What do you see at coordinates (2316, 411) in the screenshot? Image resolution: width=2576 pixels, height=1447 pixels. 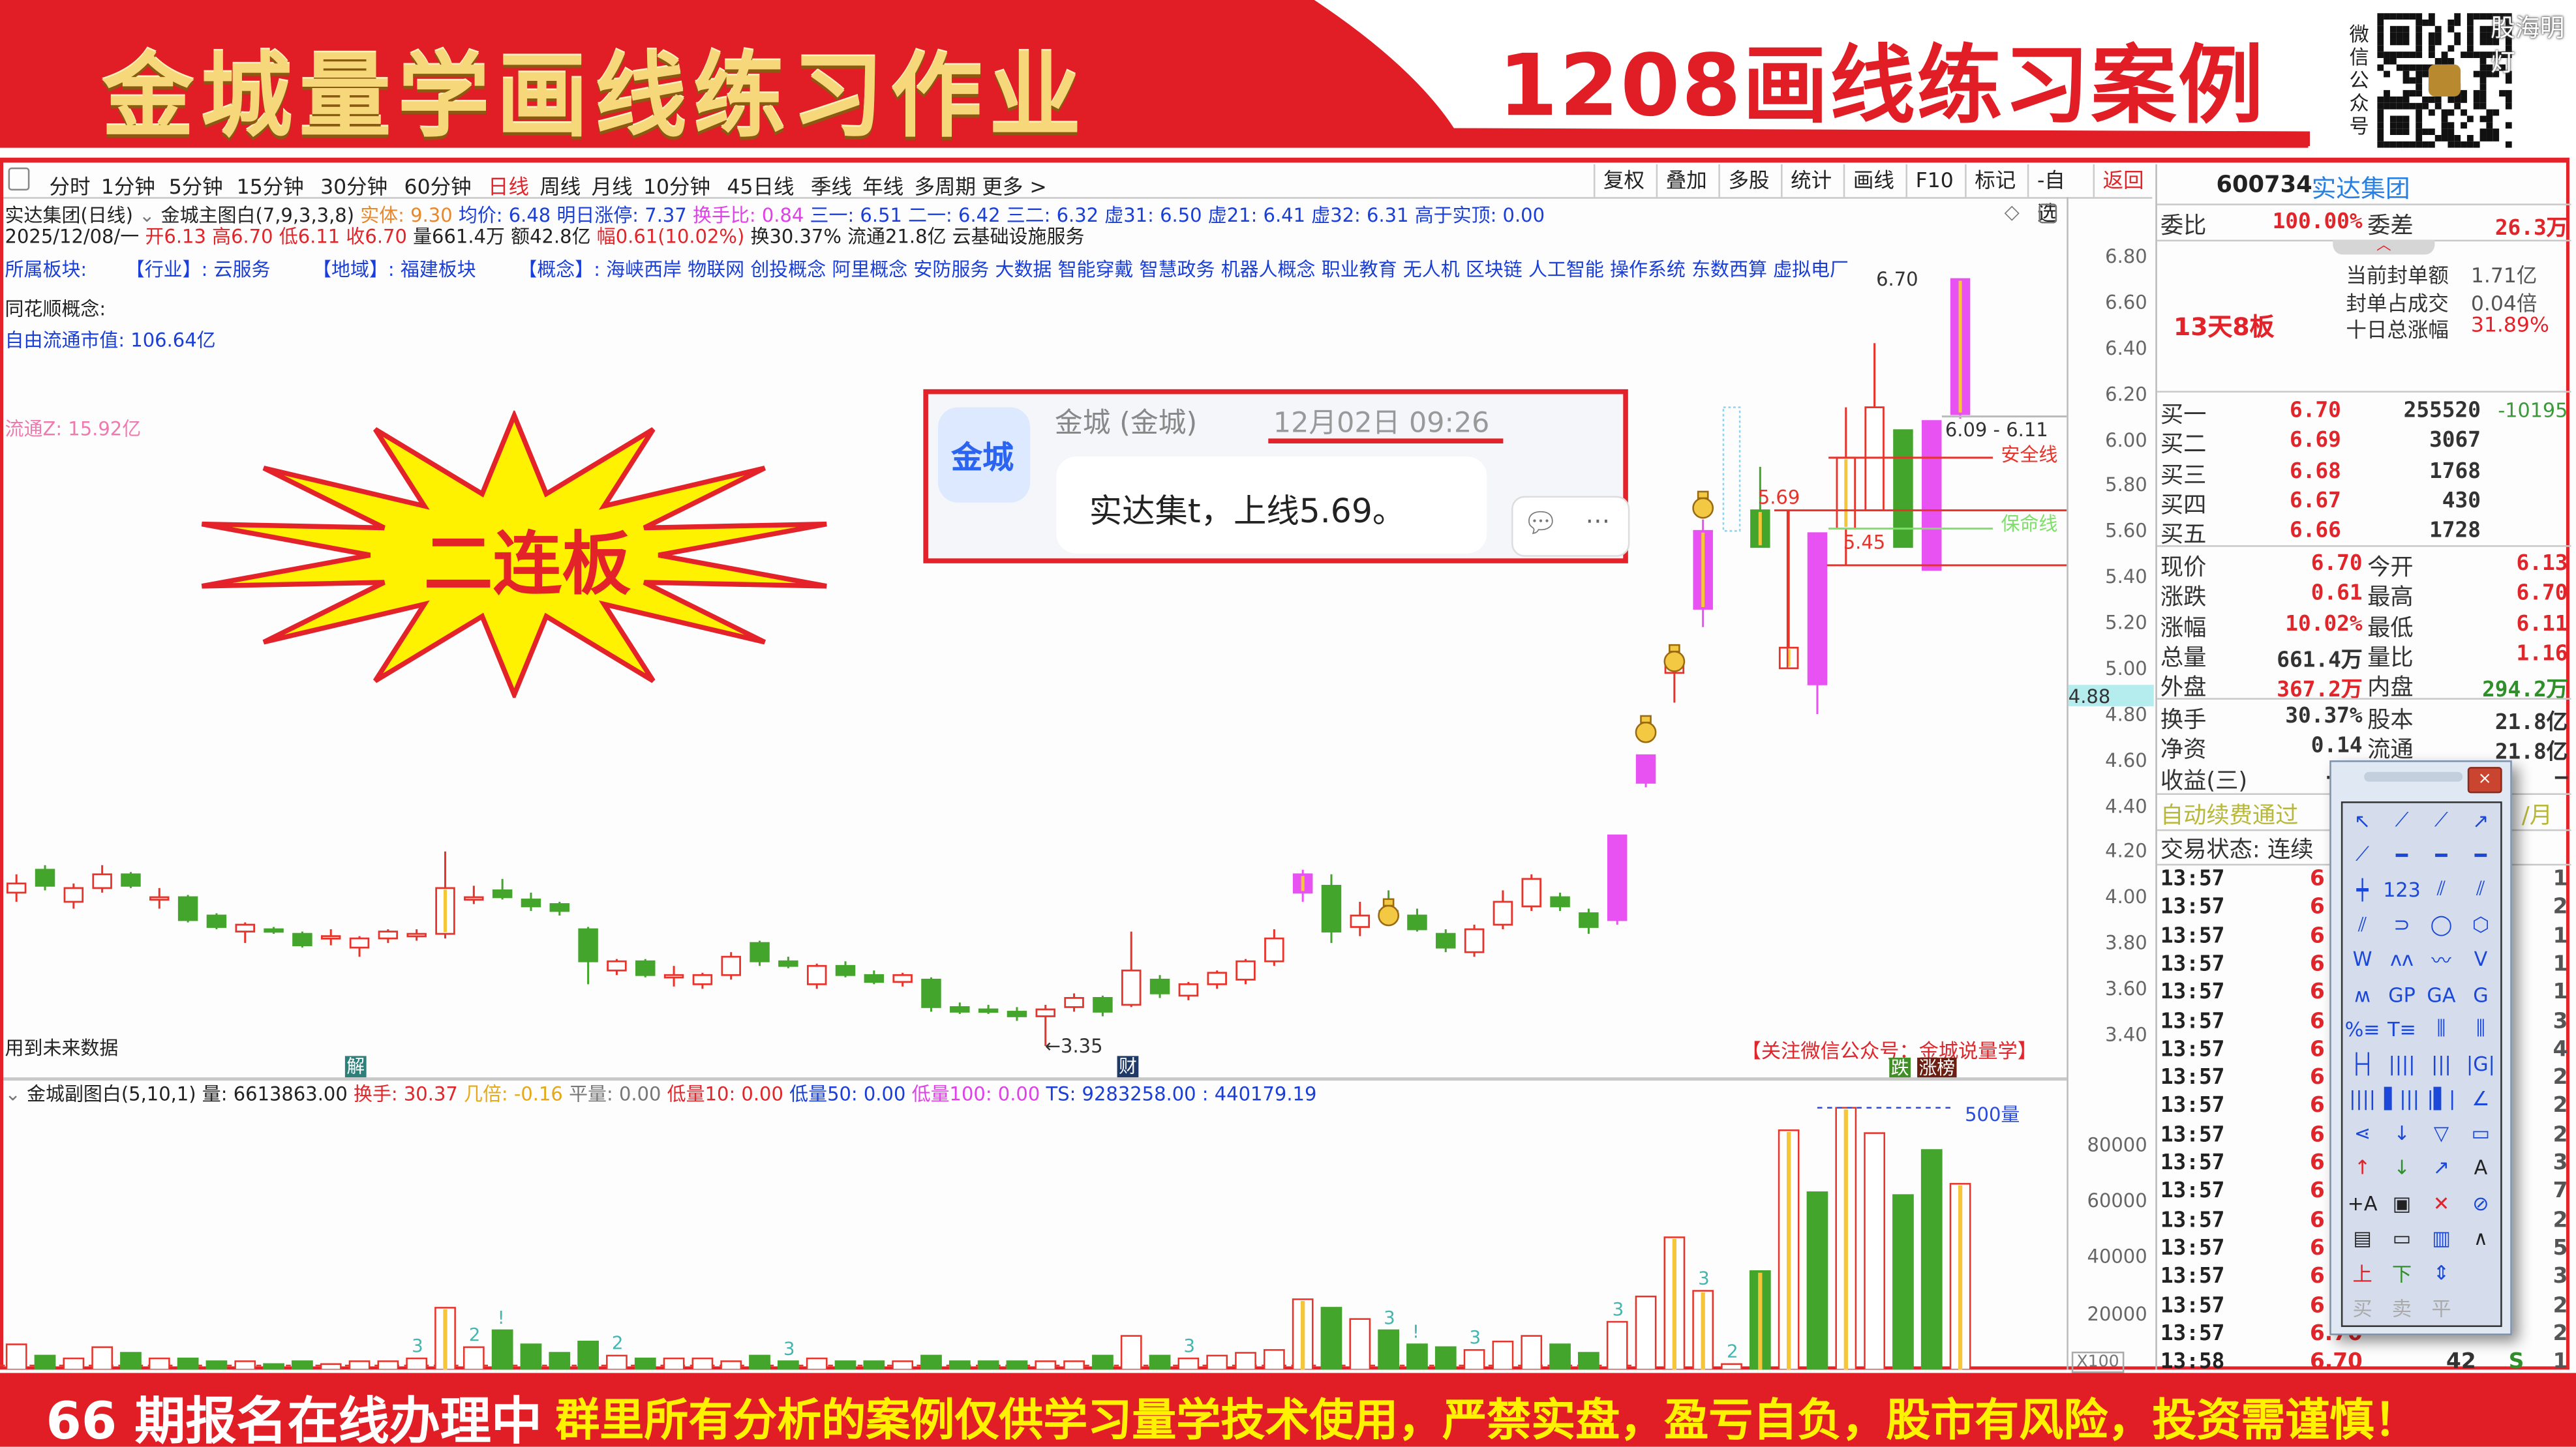 I see `bid-price: 6.70` at bounding box center [2316, 411].